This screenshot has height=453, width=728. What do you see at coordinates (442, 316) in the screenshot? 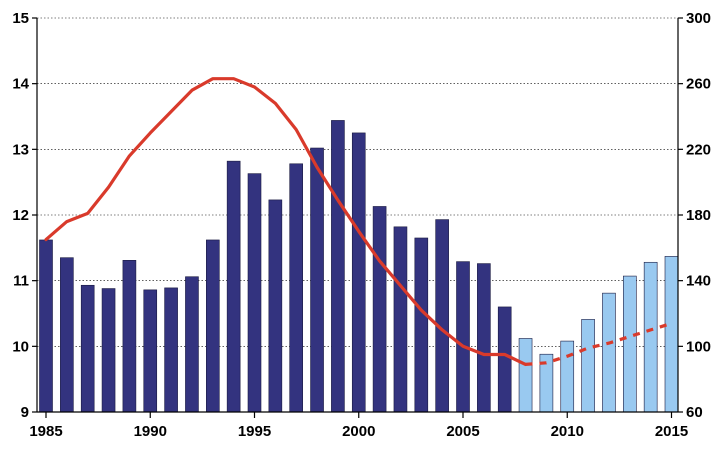
I see `bar-actual-2004` at bounding box center [442, 316].